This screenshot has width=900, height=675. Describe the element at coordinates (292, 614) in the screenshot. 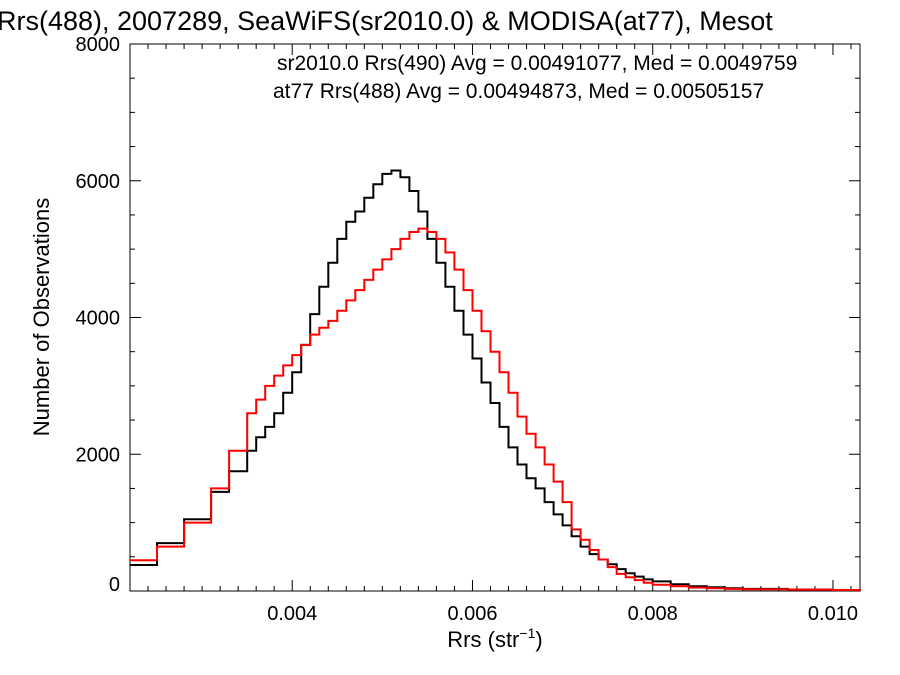

I see `x-tick-label: 0.004` at that location.